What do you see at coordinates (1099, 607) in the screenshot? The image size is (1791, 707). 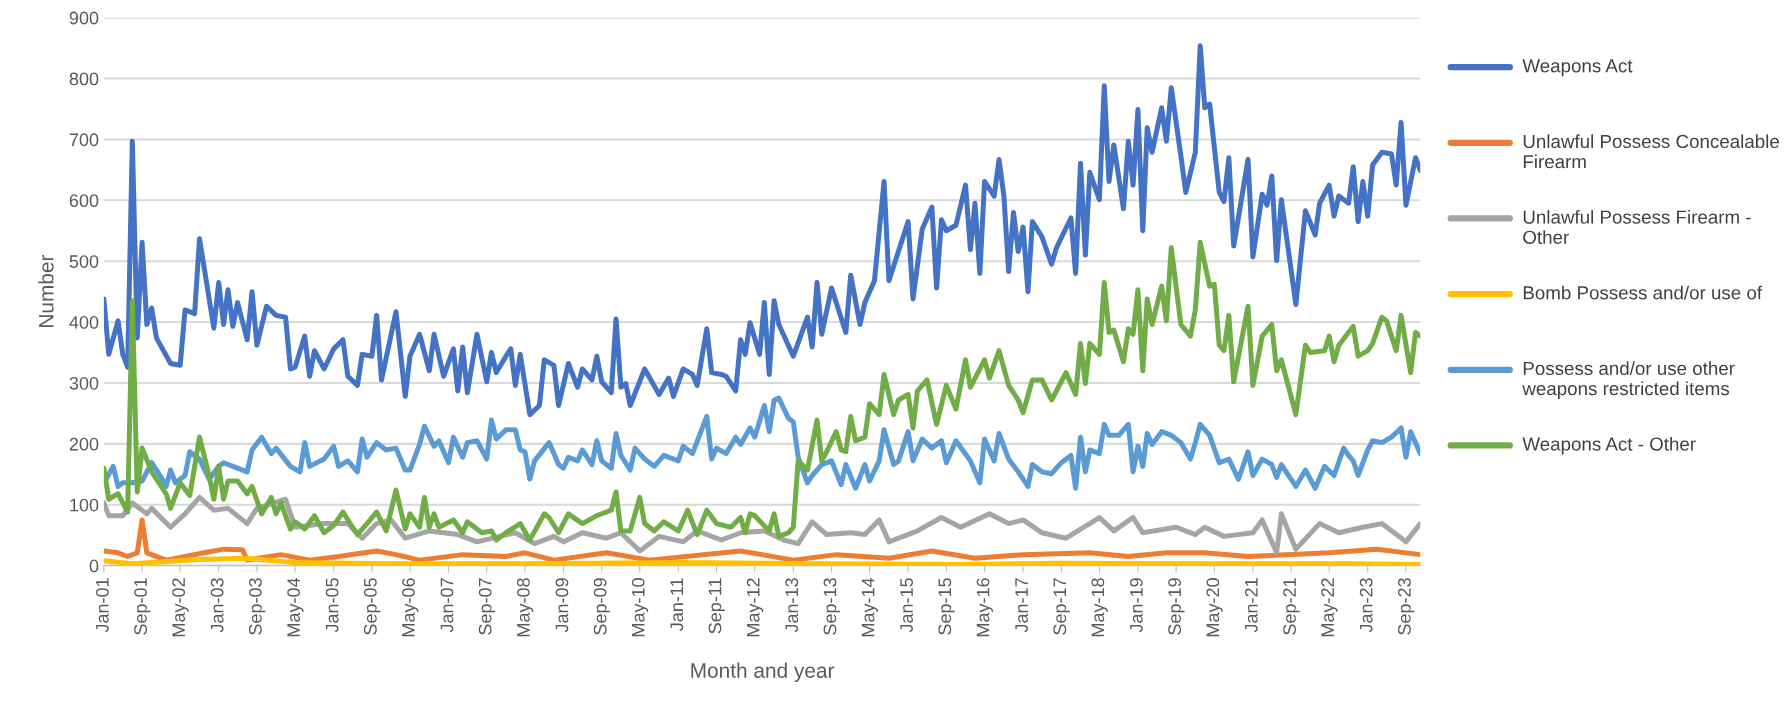 I see `x-tick-label: May-18` at bounding box center [1099, 607].